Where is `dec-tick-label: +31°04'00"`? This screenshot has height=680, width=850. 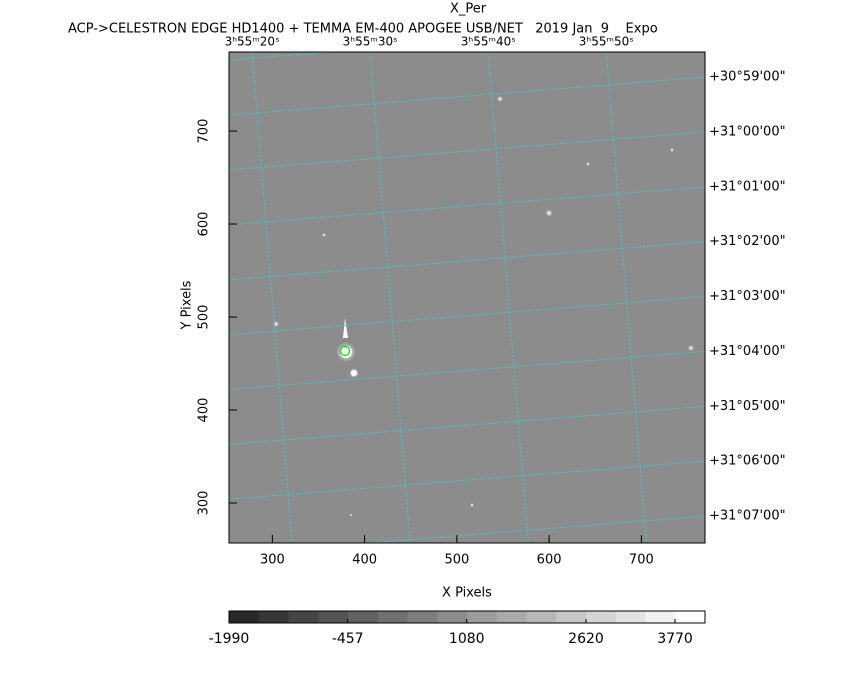 dec-tick-label: +31°04'00" is located at coordinates (747, 351).